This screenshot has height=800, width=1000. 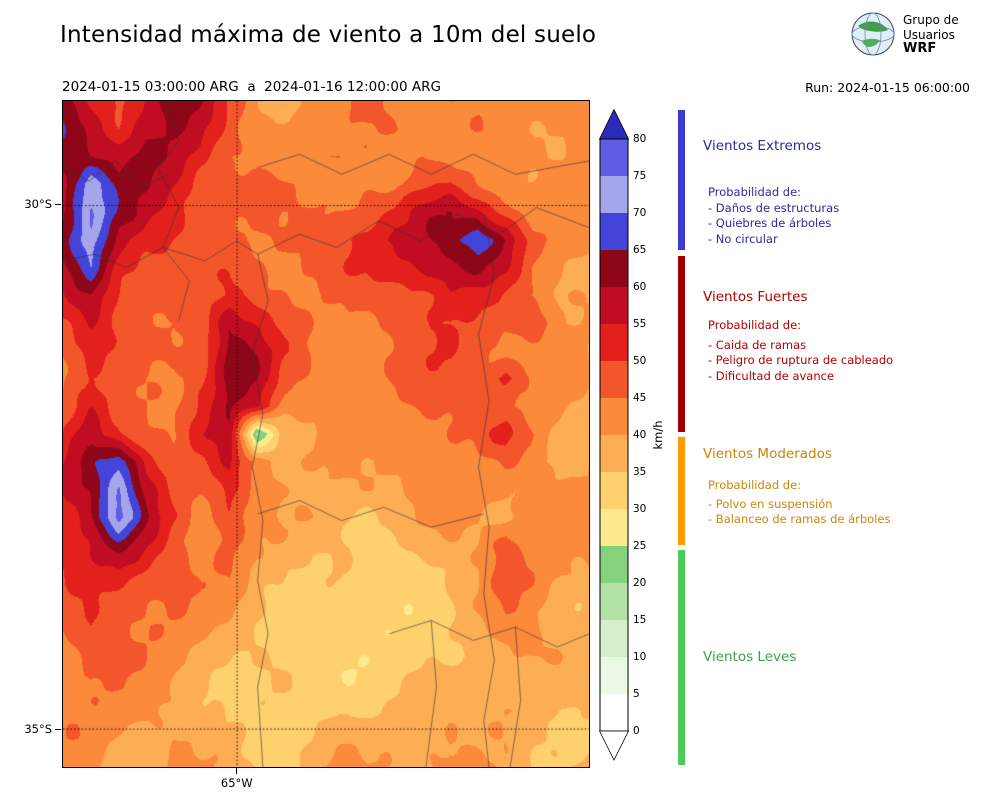 What do you see at coordinates (743, 238) in the screenshot?
I see `legend-item: - No circular` at bounding box center [743, 238].